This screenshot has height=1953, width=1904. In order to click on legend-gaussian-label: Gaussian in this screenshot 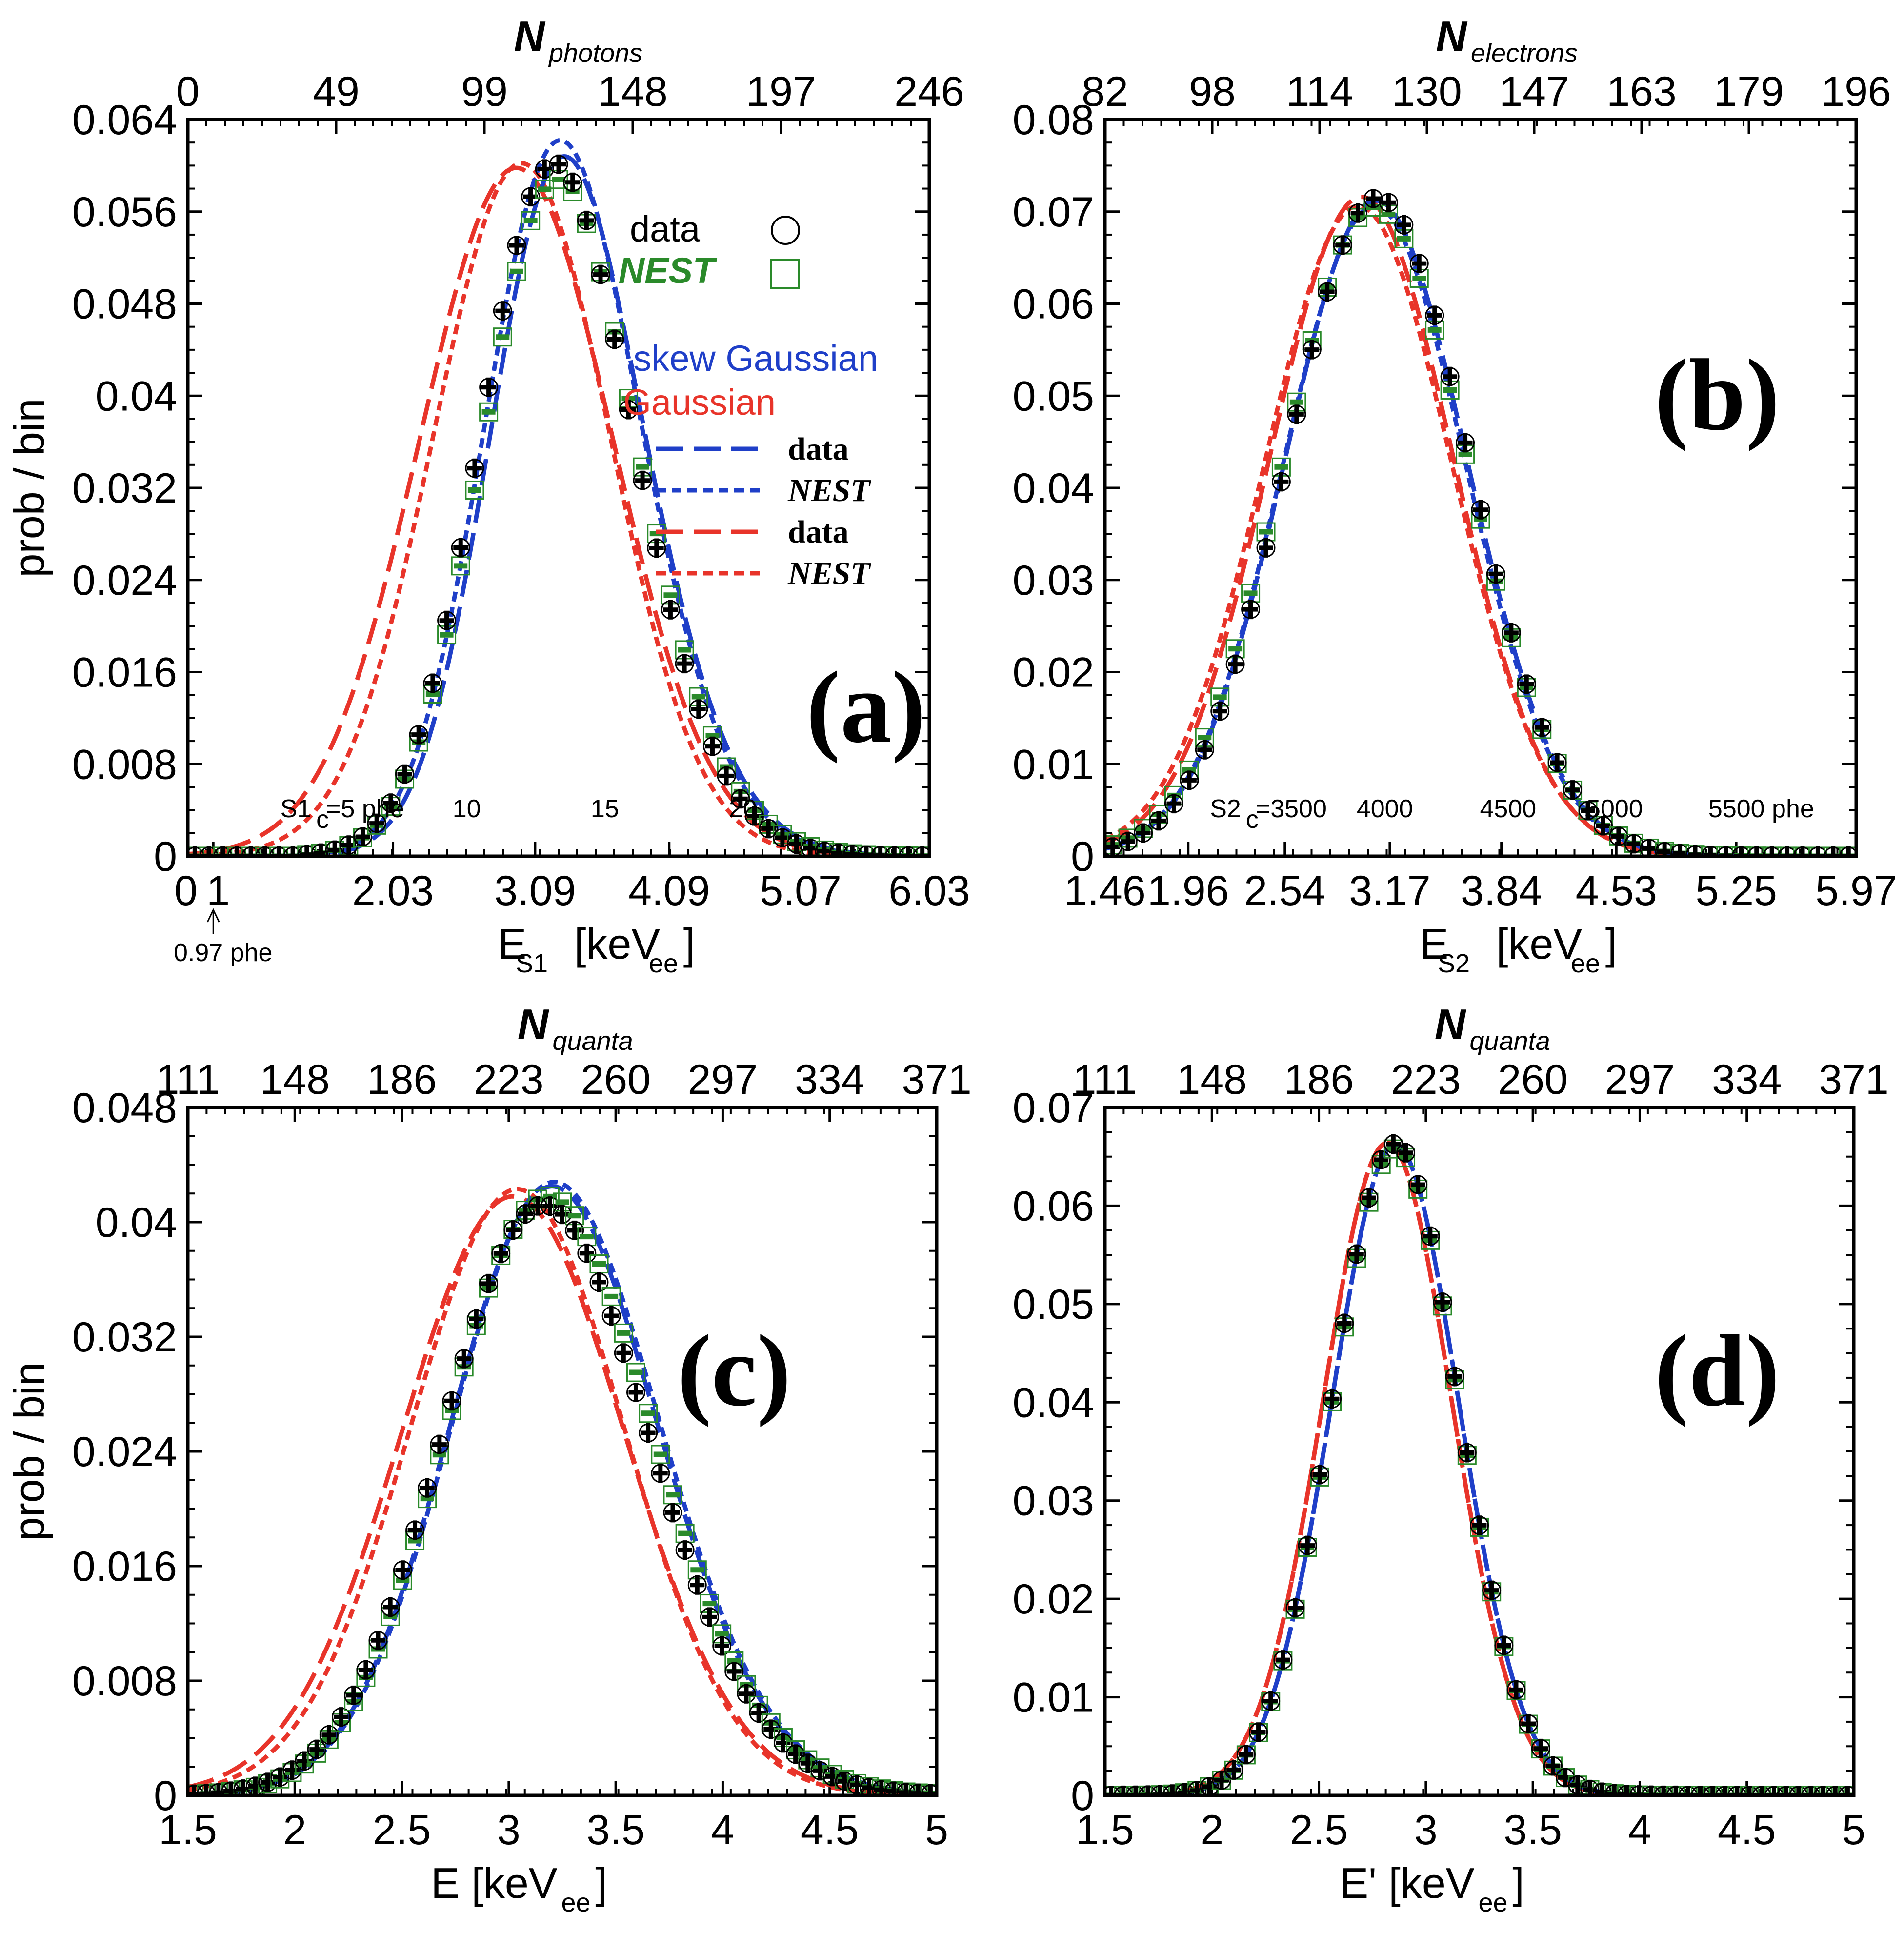, I will do `click(699, 402)`.